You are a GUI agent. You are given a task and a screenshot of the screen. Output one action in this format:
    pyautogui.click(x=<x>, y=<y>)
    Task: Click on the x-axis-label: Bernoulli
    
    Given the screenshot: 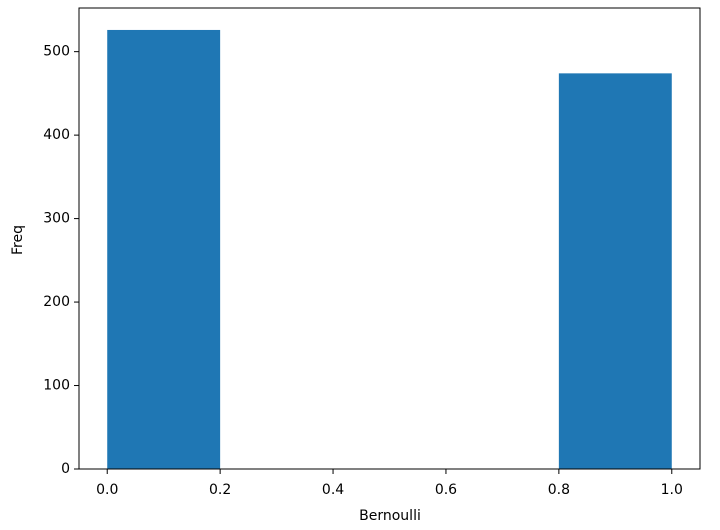 What is the action you would take?
    pyautogui.click(x=390, y=516)
    